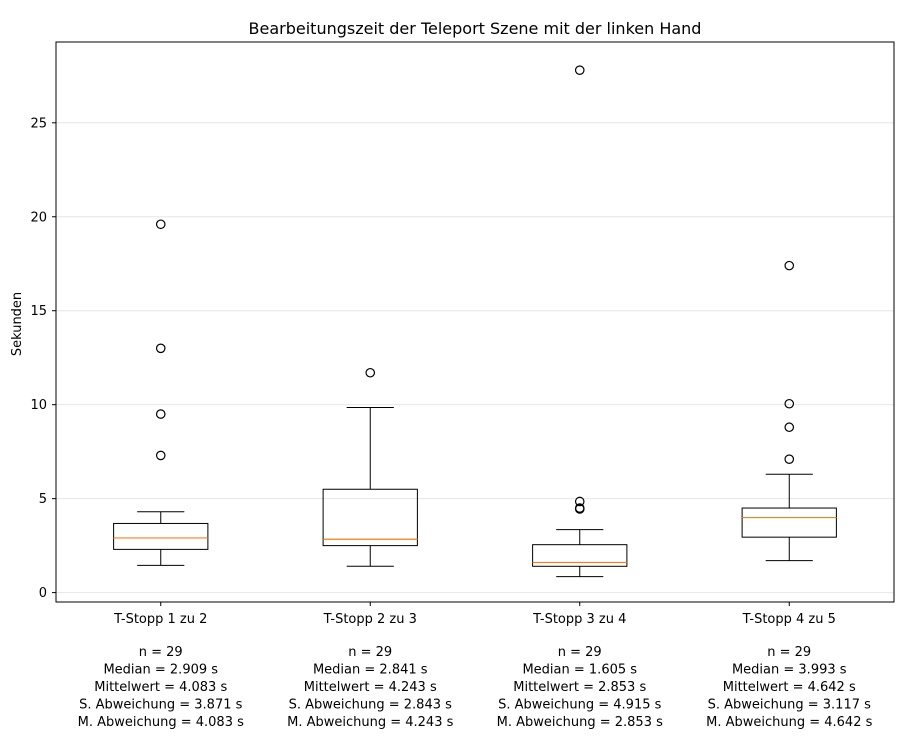  I want to click on y-axis-label: Sekunden, so click(17, 324).